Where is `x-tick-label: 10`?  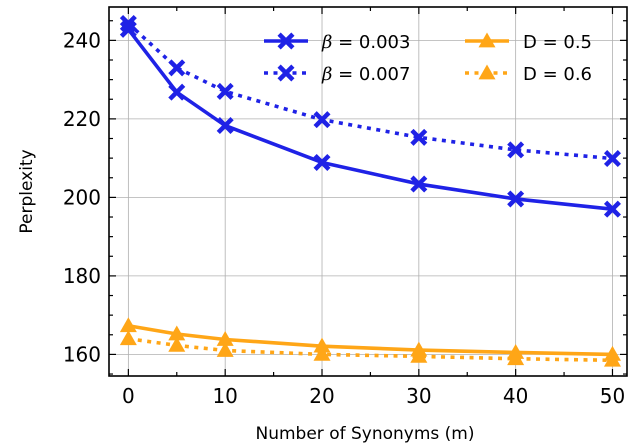
x-tick-label: 10 is located at coordinates (224, 396).